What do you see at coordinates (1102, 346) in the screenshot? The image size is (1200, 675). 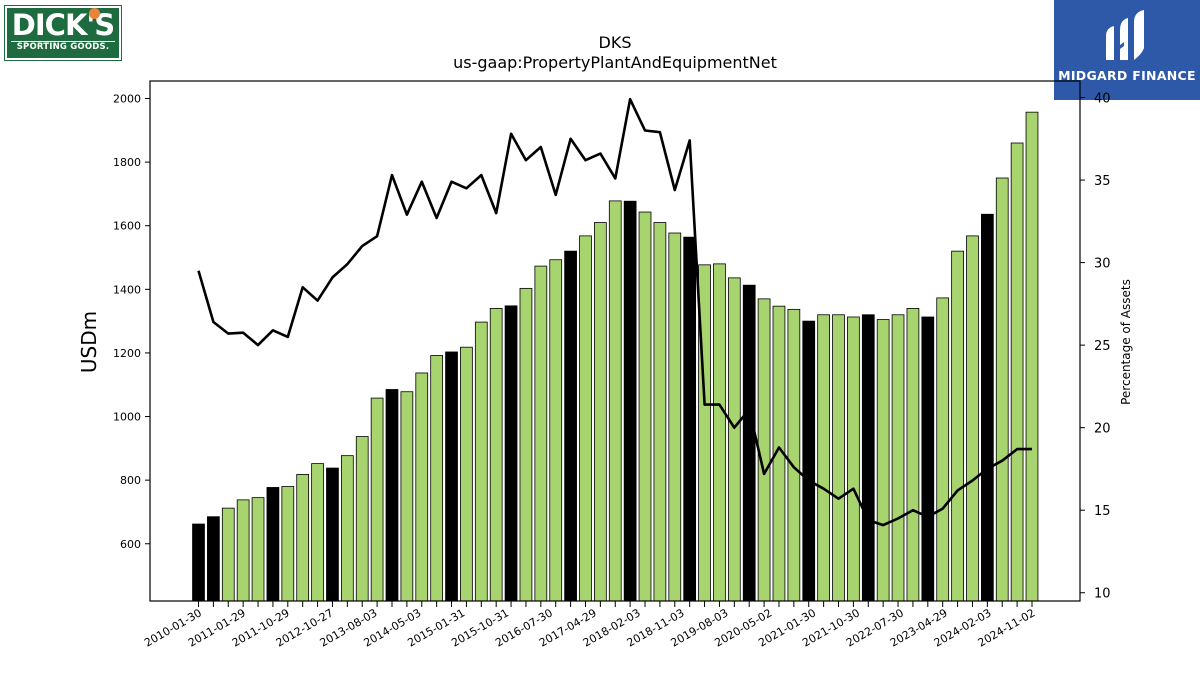 I see `y2-tick-label: 25` at bounding box center [1102, 346].